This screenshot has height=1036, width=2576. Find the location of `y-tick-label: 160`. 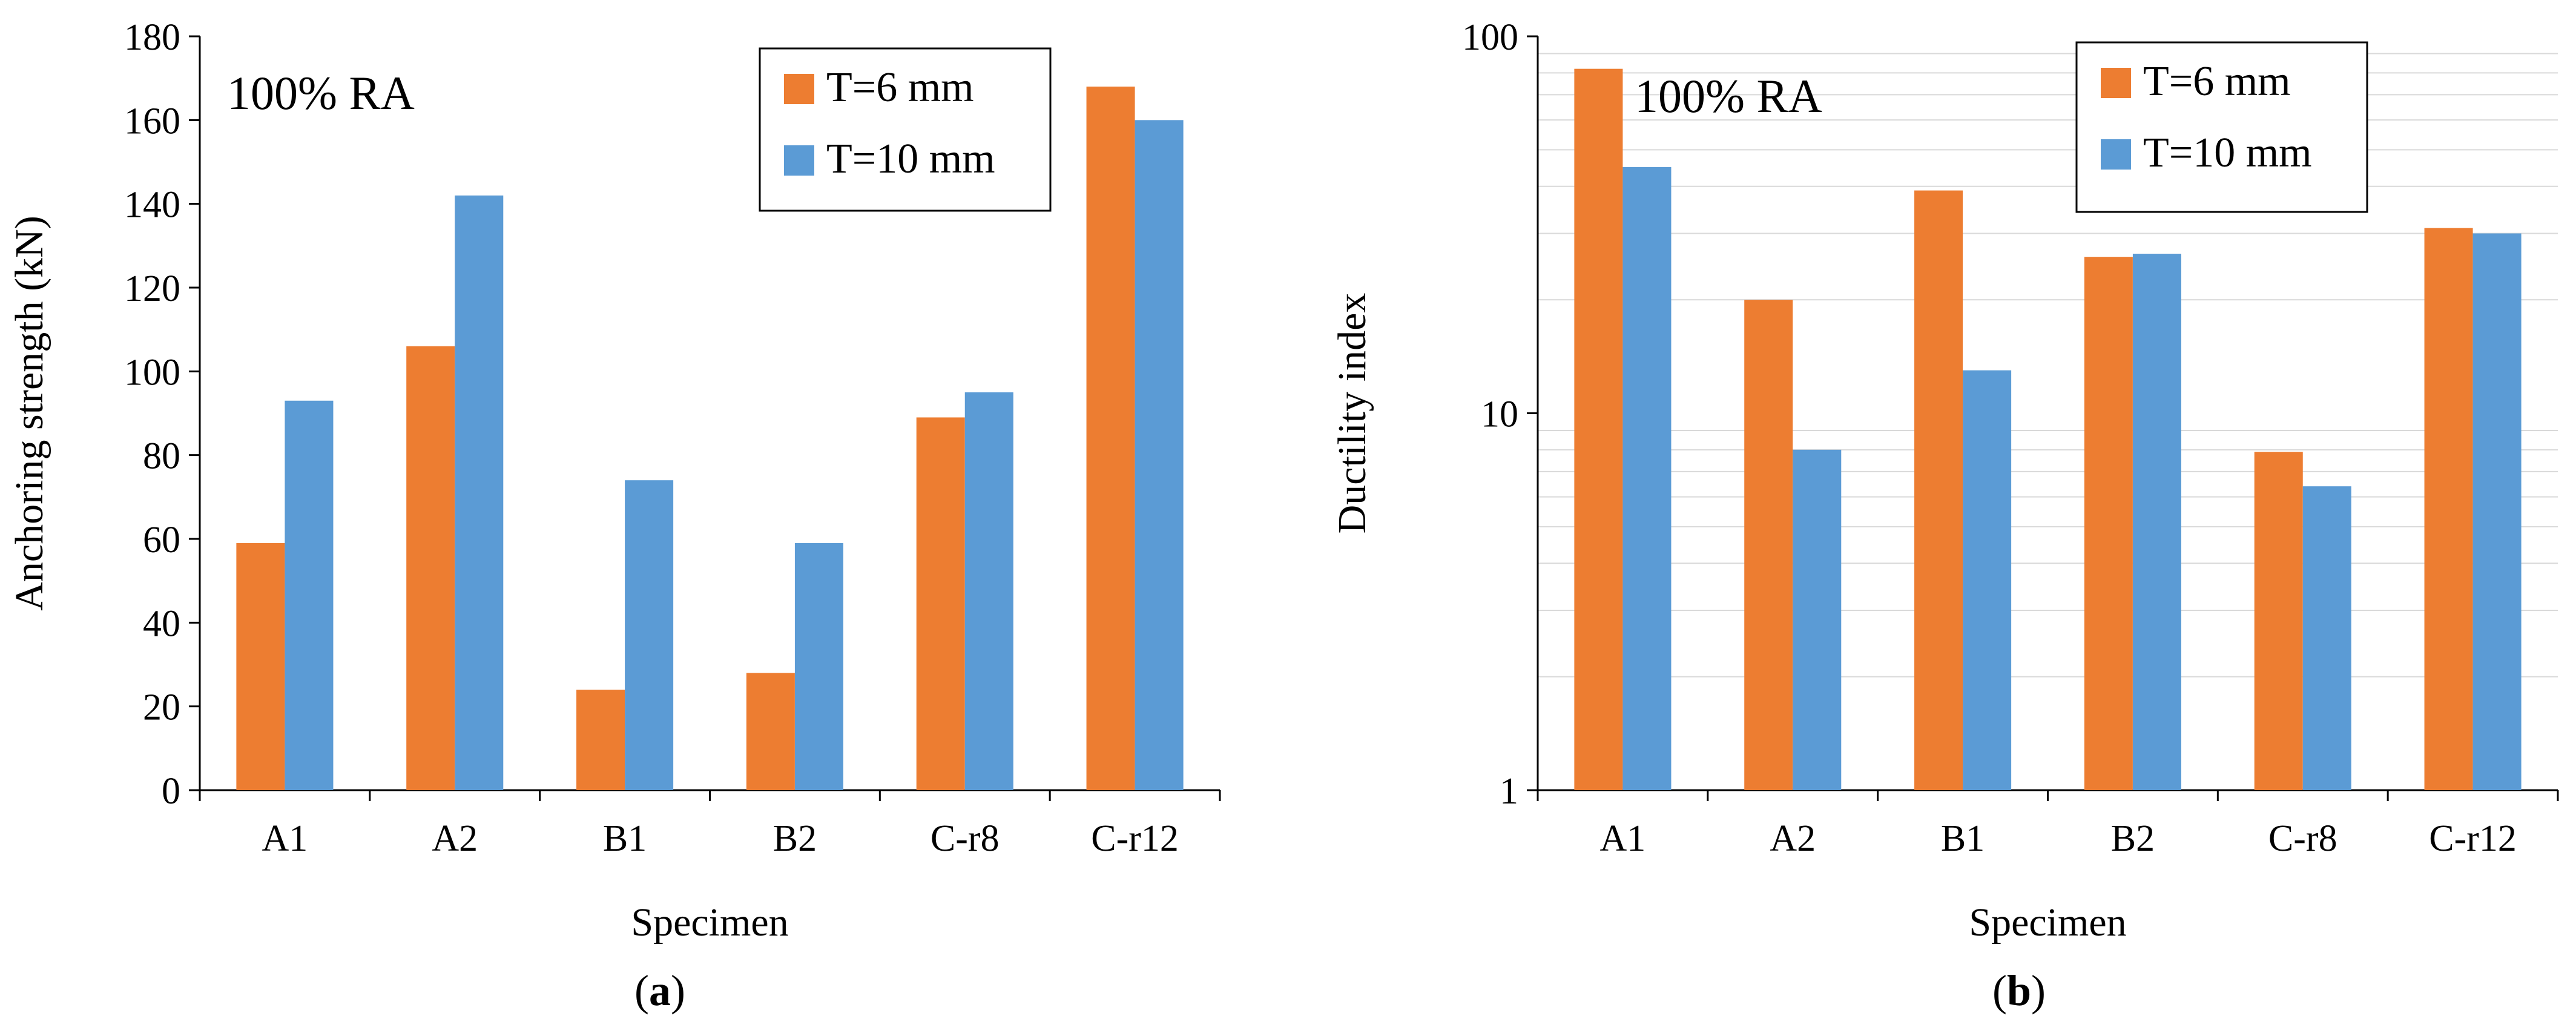

y-tick-label: 160 is located at coordinates (152, 122).